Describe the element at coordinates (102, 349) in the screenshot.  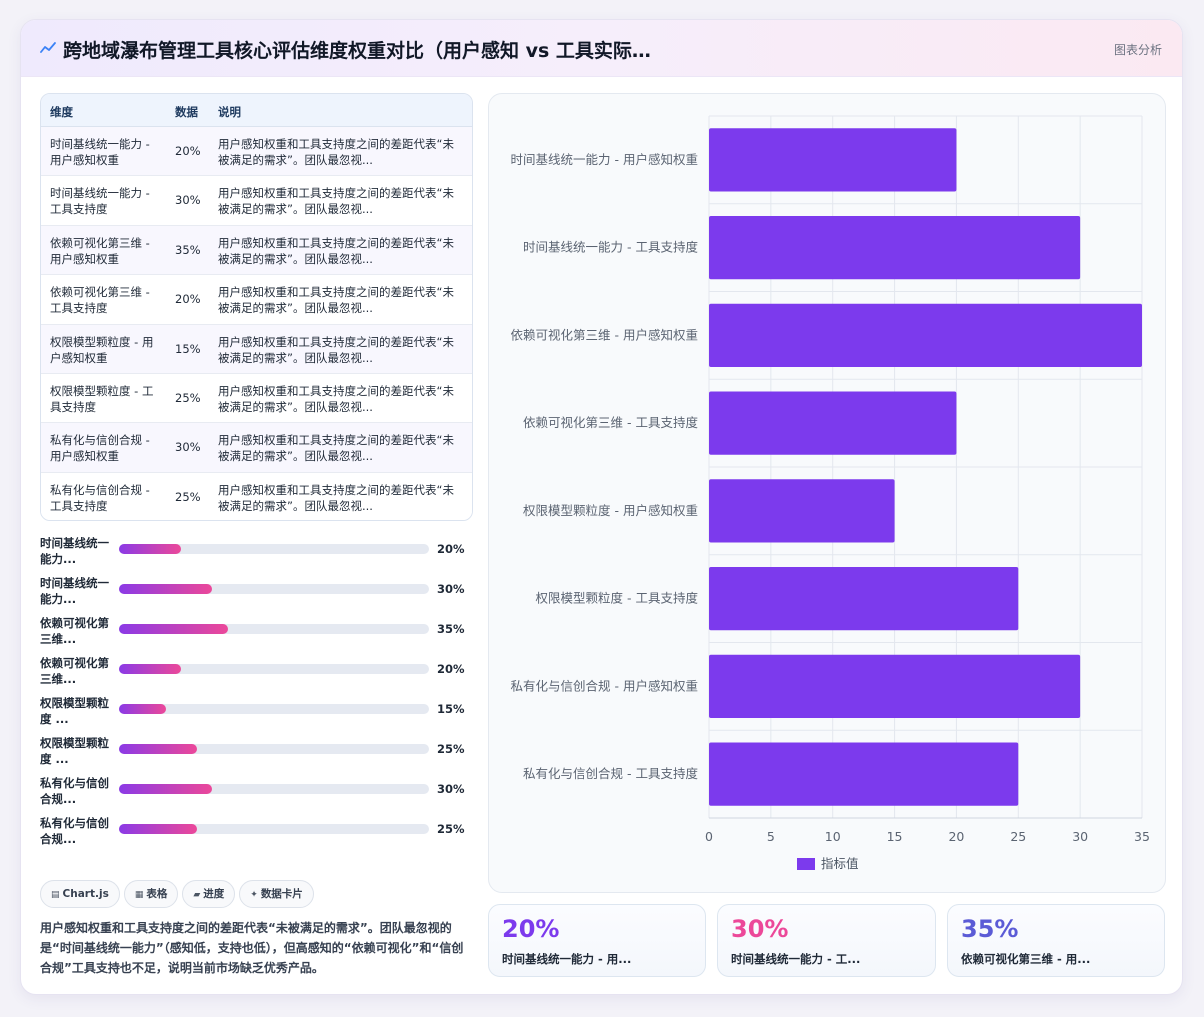
I see `table-cell-dimension: 权限模型颗粒度 - 用户感知权重` at that location.